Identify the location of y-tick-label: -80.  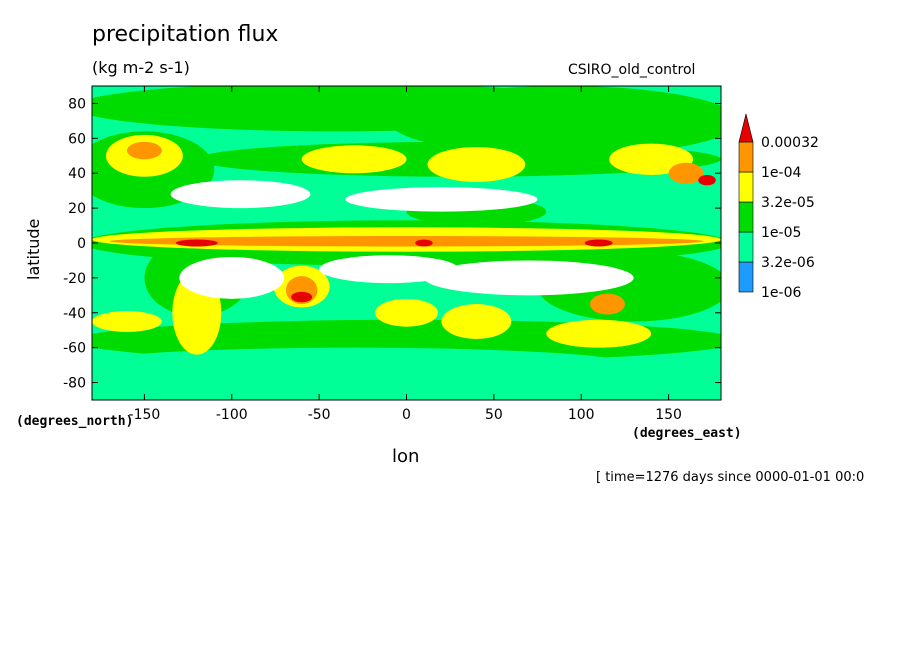
(74, 384).